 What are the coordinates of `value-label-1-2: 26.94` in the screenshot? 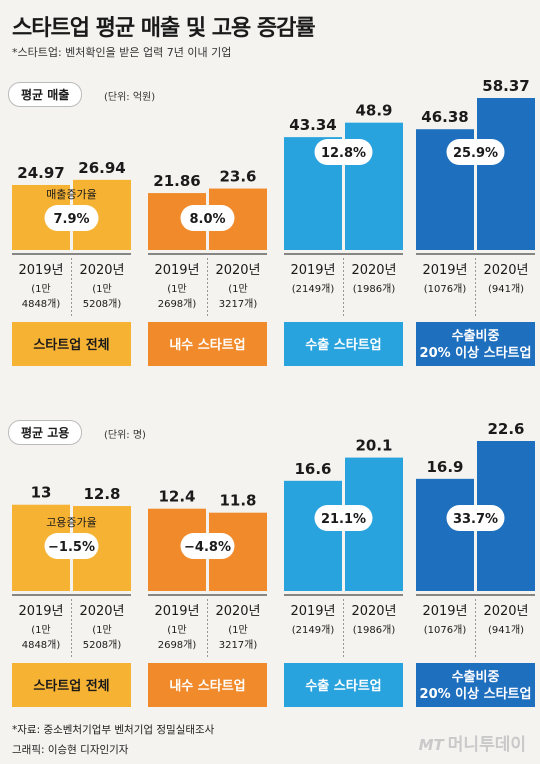 It's located at (101, 168).